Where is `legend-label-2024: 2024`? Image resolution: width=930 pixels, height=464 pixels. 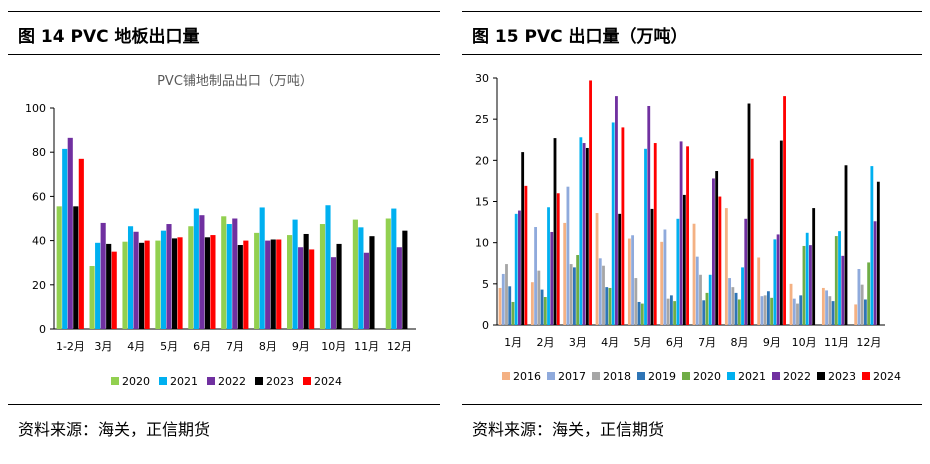
legend-label-2024: 2024 is located at coordinates (887, 376).